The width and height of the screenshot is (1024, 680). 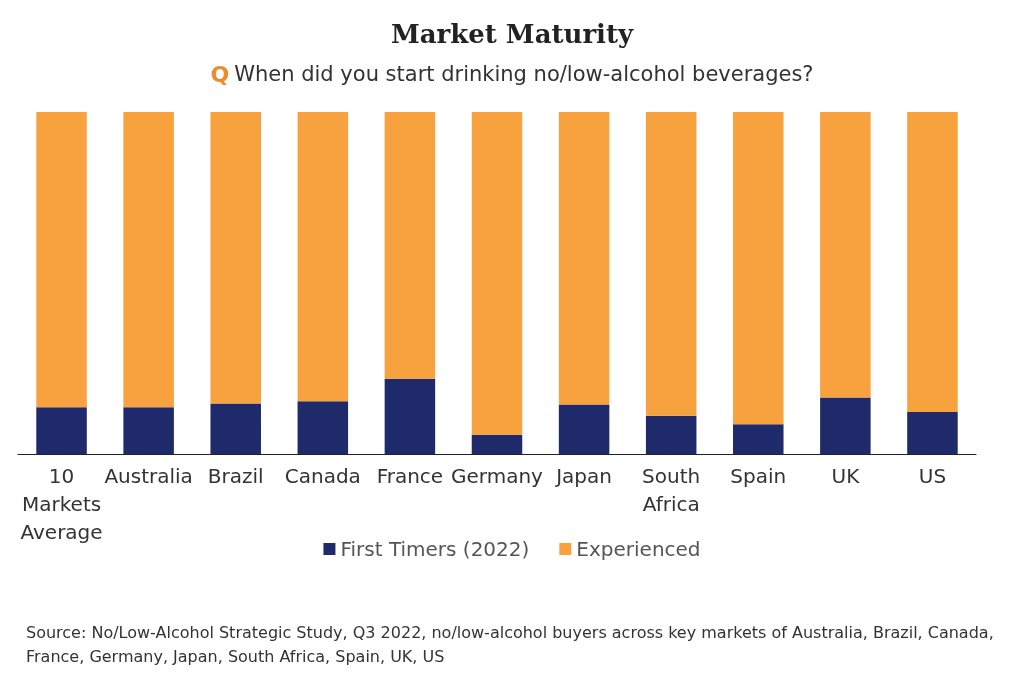 What do you see at coordinates (322, 476) in the screenshot?
I see `x-tick-label: Canada` at bounding box center [322, 476].